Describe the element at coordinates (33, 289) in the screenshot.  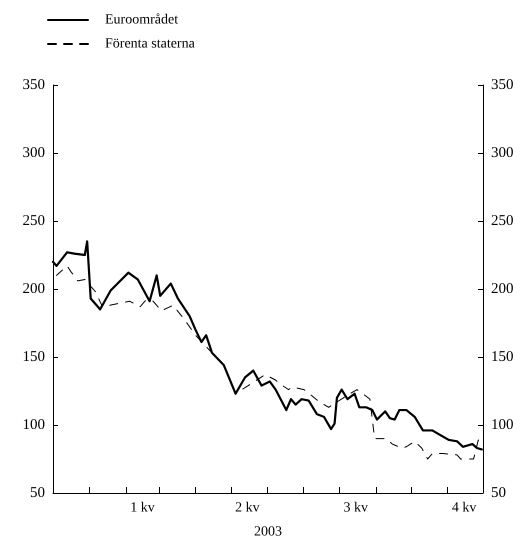
I see `y-tick-label: 200` at that location.